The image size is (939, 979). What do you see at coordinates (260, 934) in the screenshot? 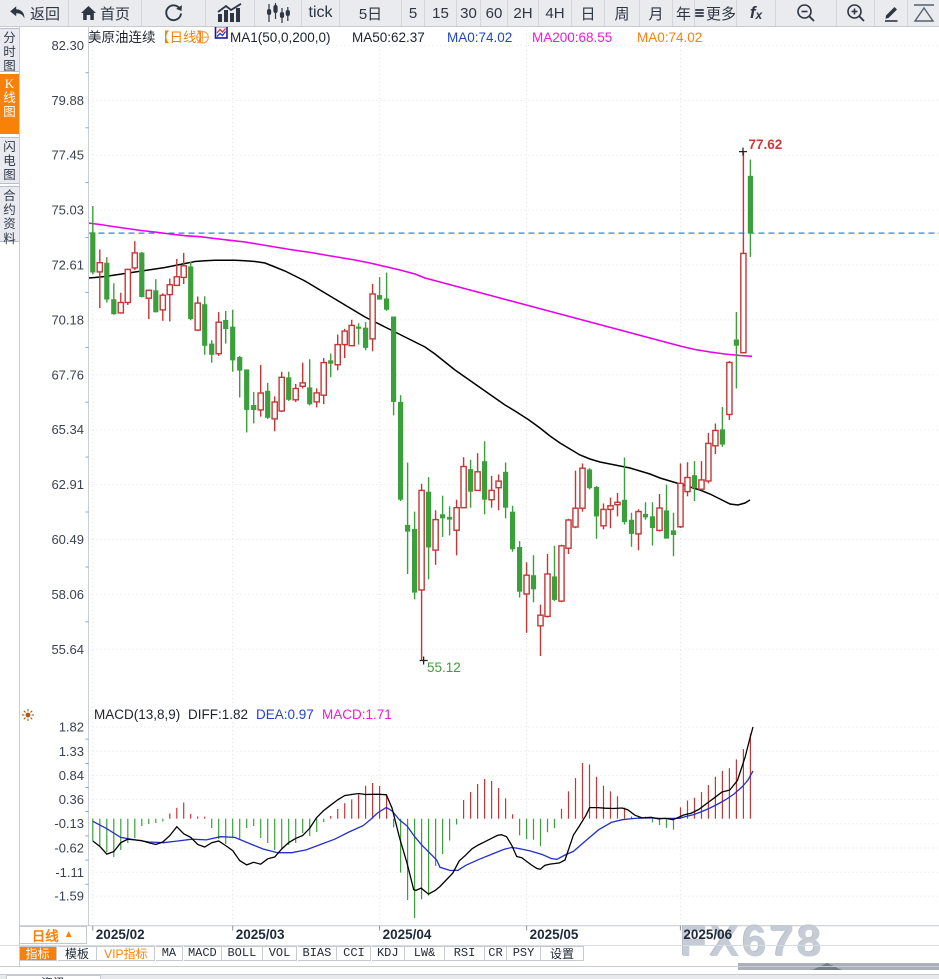
I see `svg-text: 2025/03` at bounding box center [260, 934].